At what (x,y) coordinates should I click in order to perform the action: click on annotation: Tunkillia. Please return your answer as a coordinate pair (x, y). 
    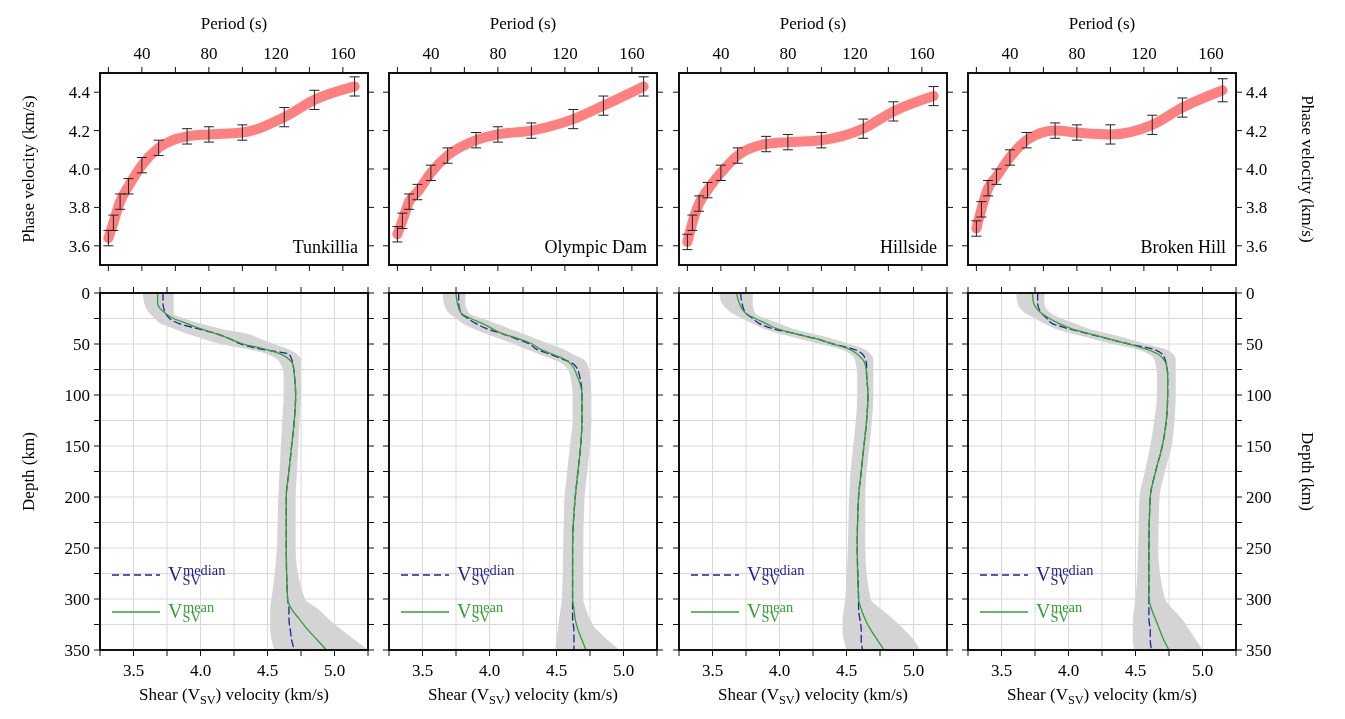
    Looking at the image, I should click on (325, 247).